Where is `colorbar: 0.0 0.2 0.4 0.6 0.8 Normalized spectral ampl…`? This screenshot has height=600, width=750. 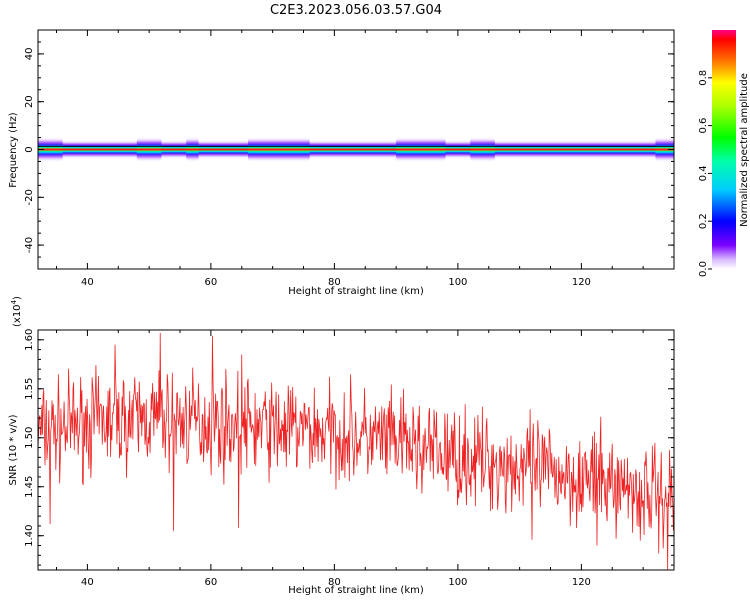 colorbar: 0.0 0.2 0.4 0.6 0.8 Normalized spectral ampl… is located at coordinates (724, 153).